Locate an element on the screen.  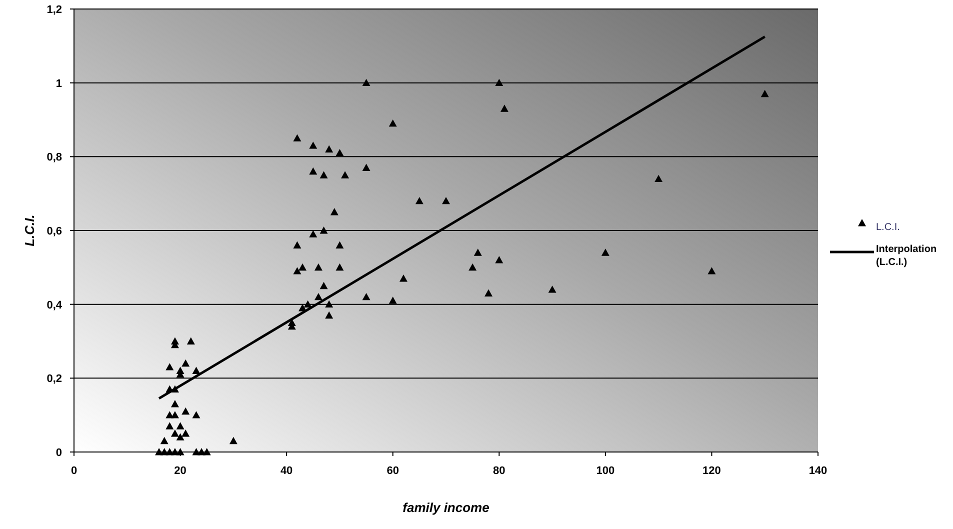
y-tick-label: 1 is located at coordinates (59, 84).